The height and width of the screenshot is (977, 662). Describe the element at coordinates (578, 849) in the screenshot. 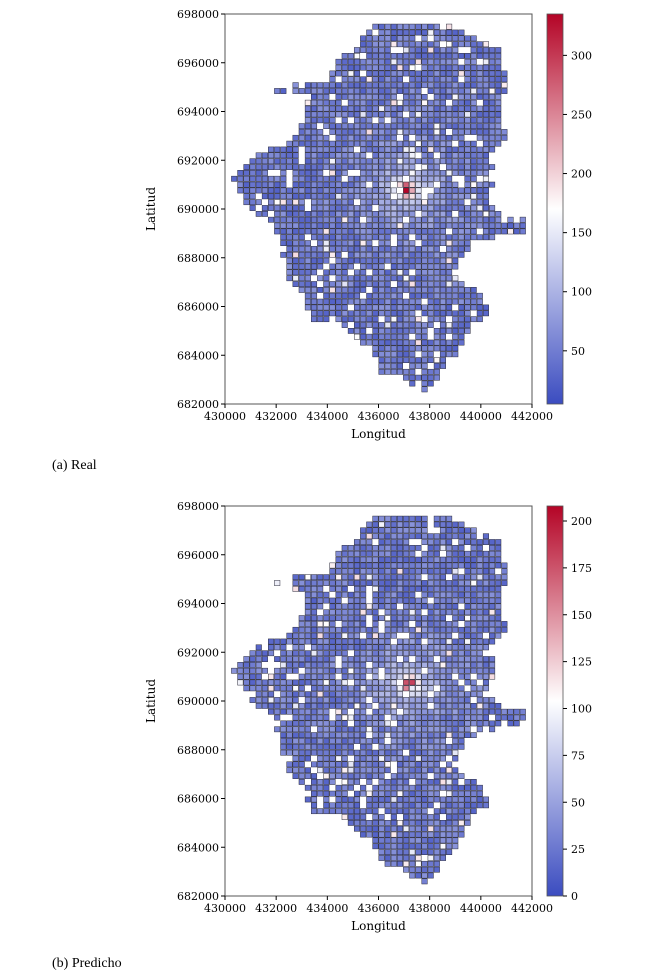

I see `colorbar-tick-label: 25` at that location.